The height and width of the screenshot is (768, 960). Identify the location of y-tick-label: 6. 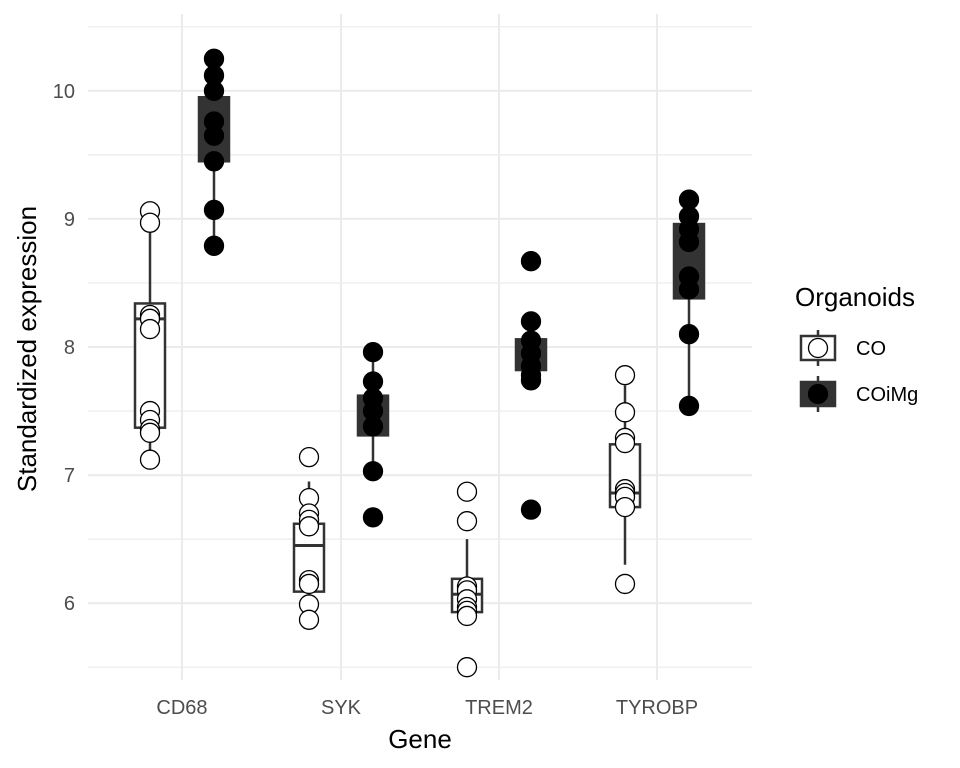
(69, 604).